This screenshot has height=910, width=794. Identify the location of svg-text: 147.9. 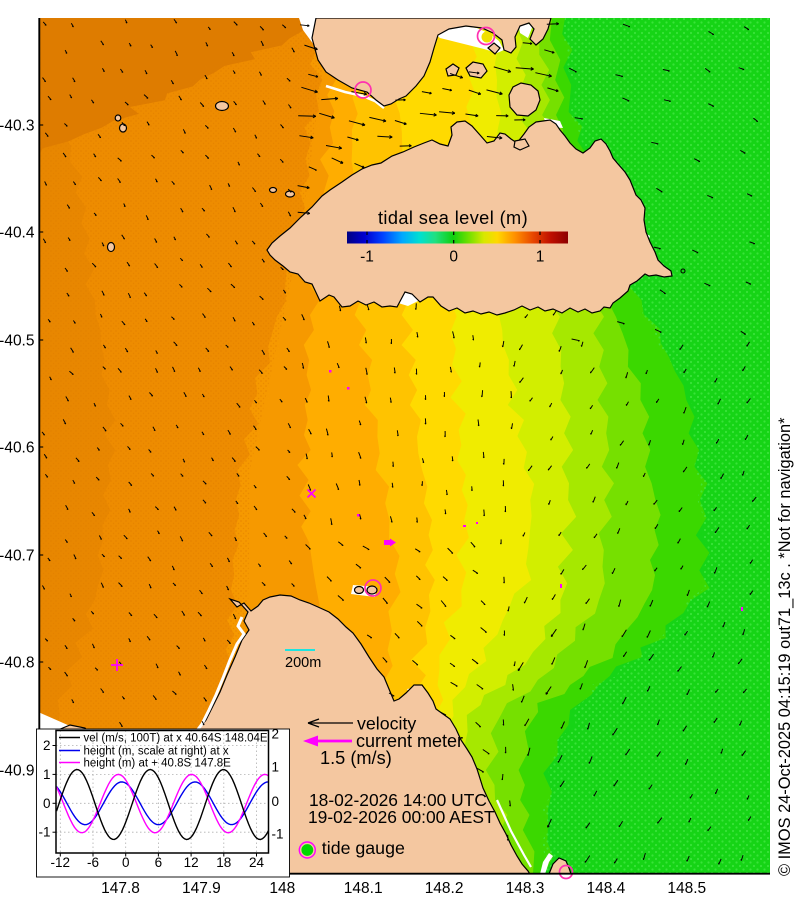
(201, 888).